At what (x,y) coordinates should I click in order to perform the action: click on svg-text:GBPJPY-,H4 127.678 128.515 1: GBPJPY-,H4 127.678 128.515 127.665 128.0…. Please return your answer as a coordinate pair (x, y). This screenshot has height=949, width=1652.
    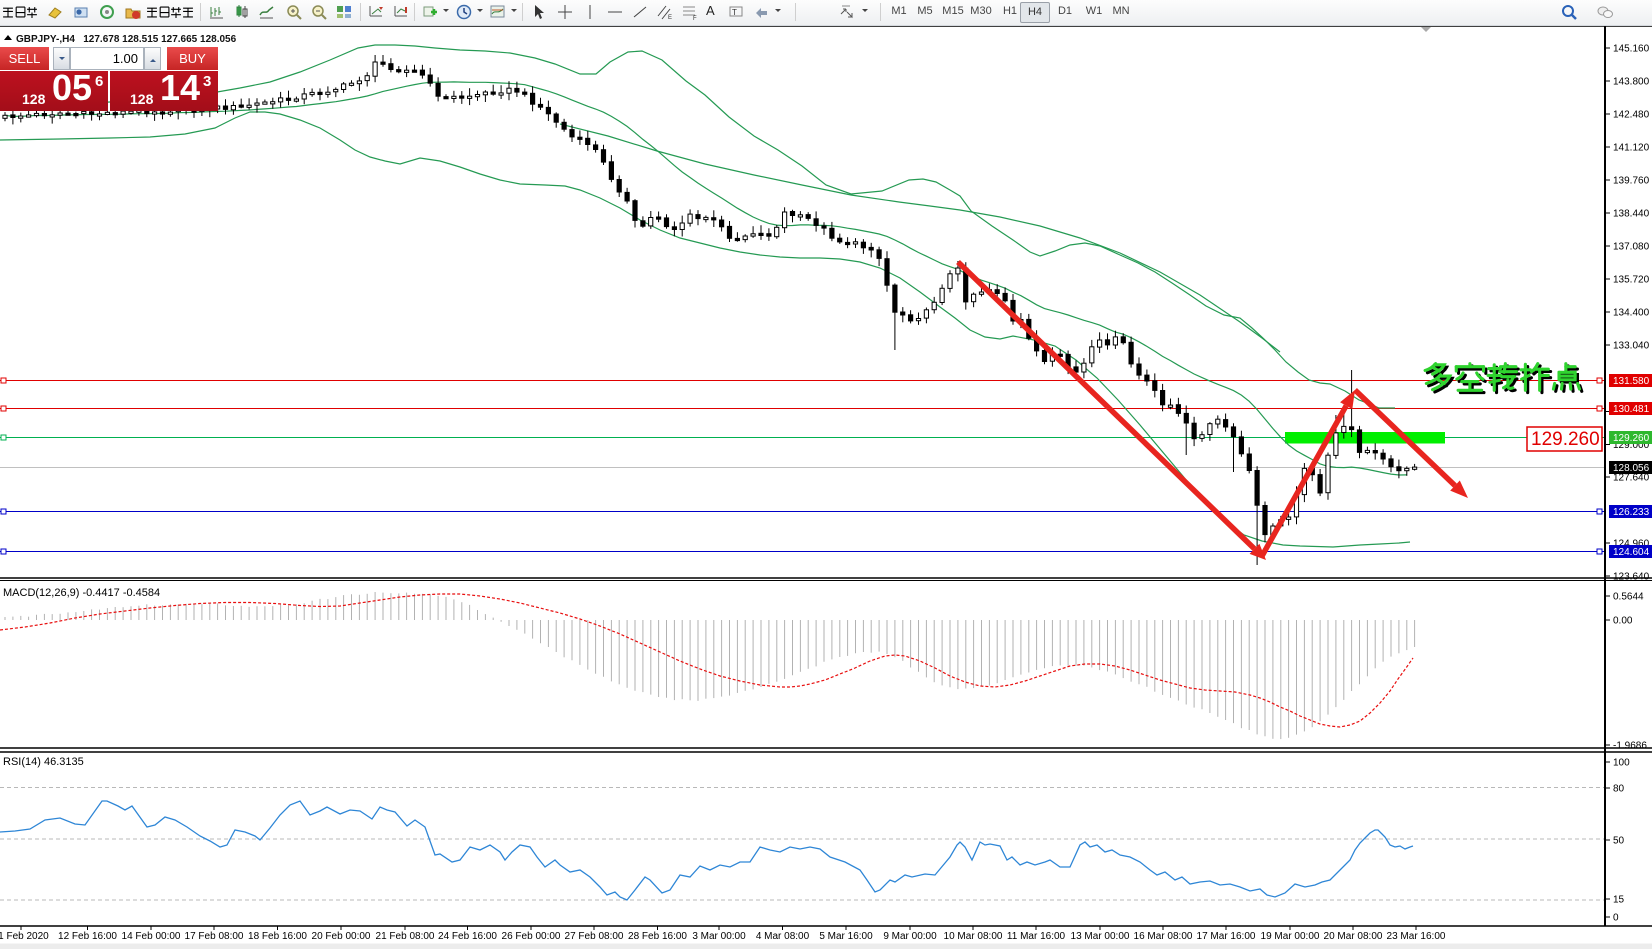
    Looking at the image, I should click on (126, 39).